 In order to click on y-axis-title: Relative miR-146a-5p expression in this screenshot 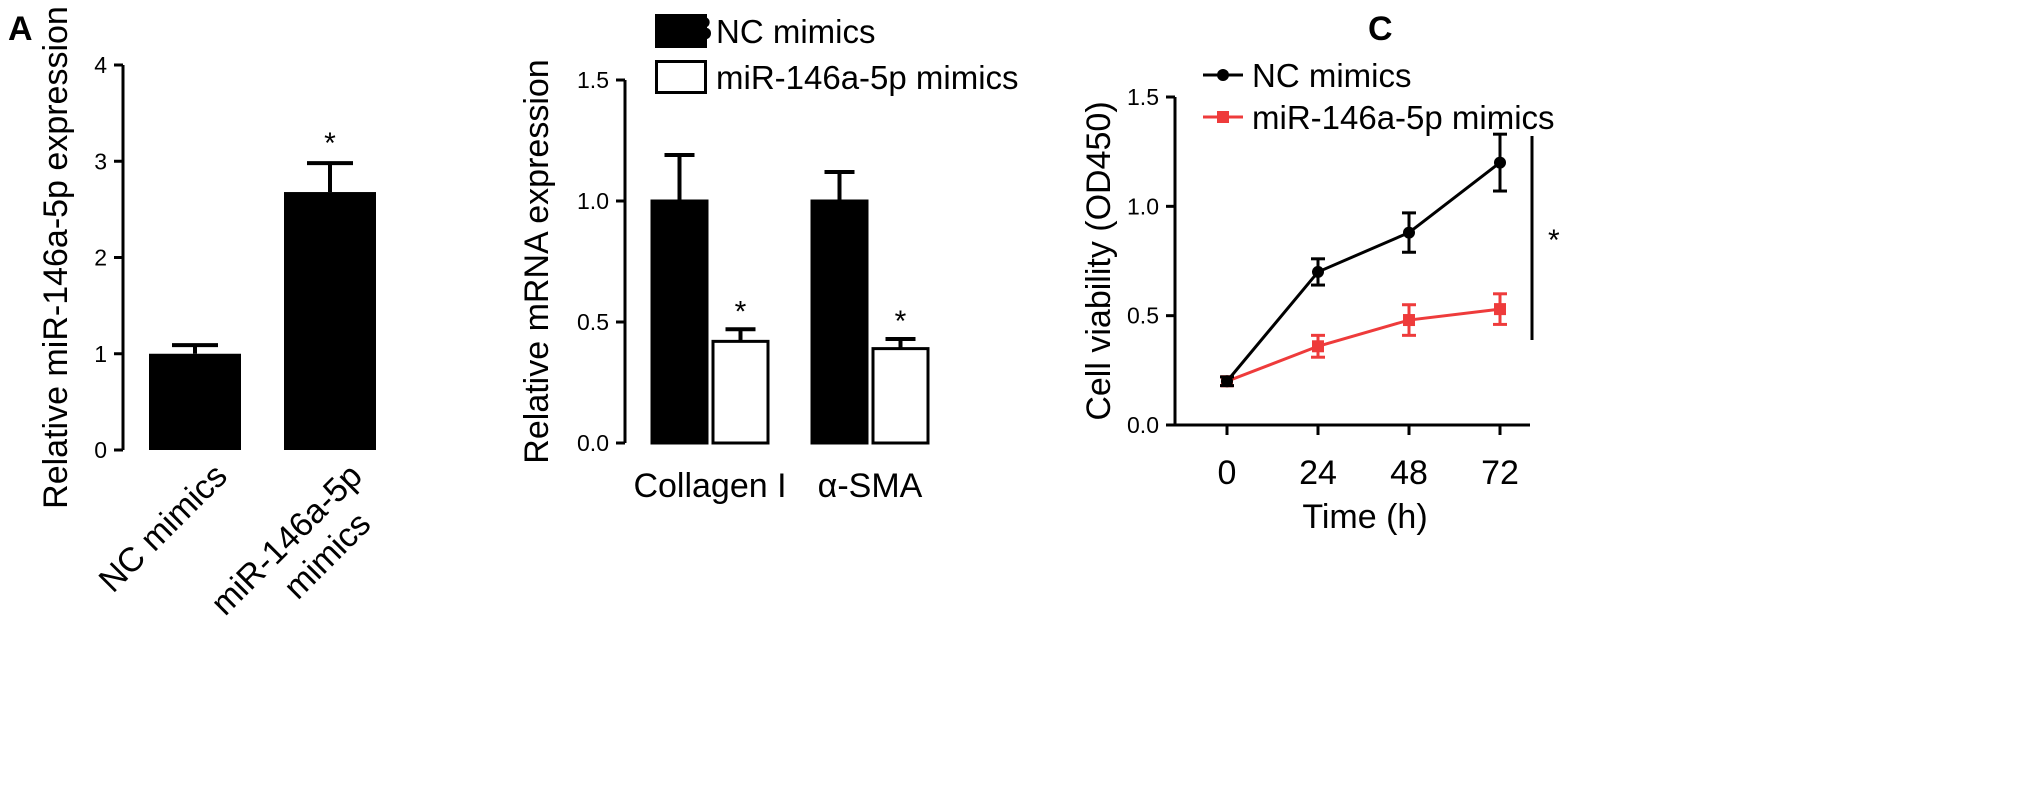, I will do `click(56, 257)`.